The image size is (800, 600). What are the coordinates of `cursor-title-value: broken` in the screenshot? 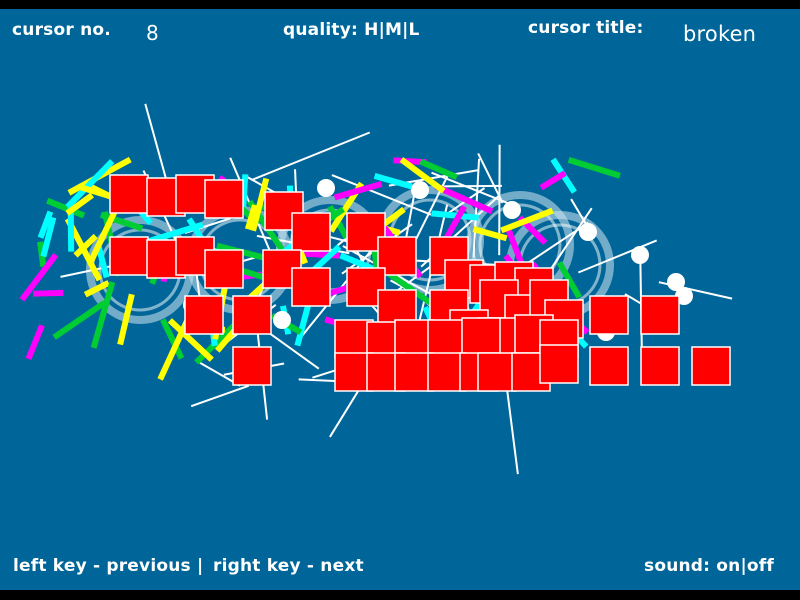 It's located at (720, 34).